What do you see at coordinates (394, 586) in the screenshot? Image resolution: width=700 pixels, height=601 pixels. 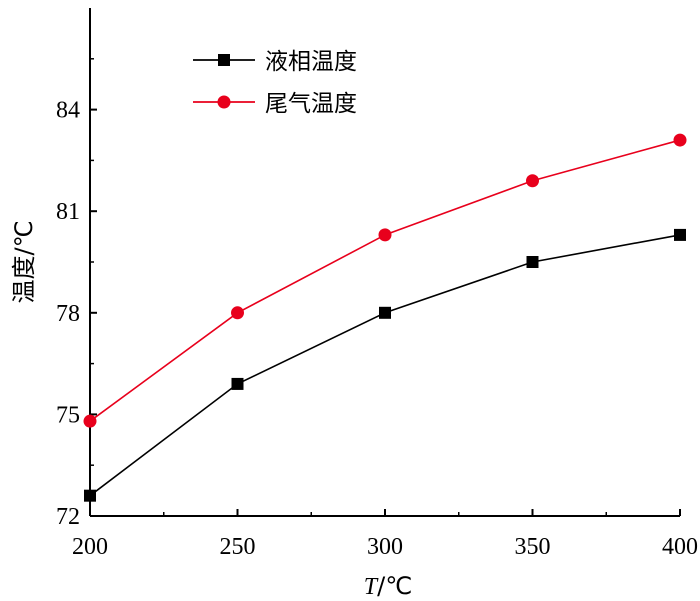 I see `x-axis-title-unit: /℃` at bounding box center [394, 586].